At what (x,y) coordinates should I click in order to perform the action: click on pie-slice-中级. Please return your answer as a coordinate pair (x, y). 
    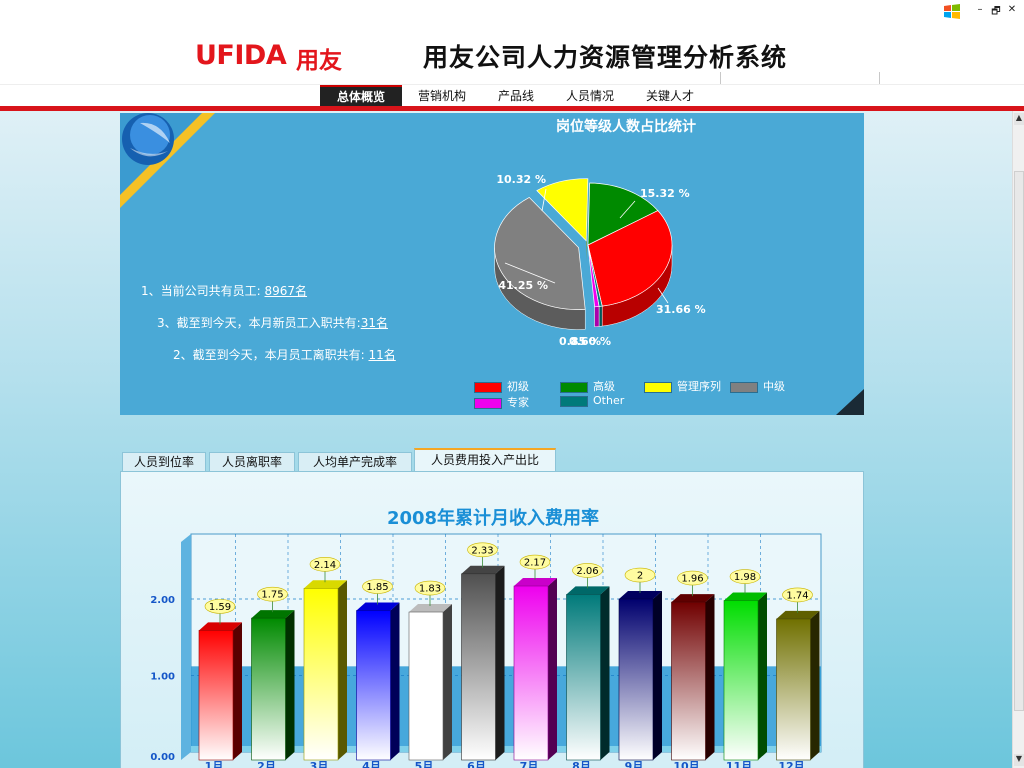
    Looking at the image, I should click on (540, 253).